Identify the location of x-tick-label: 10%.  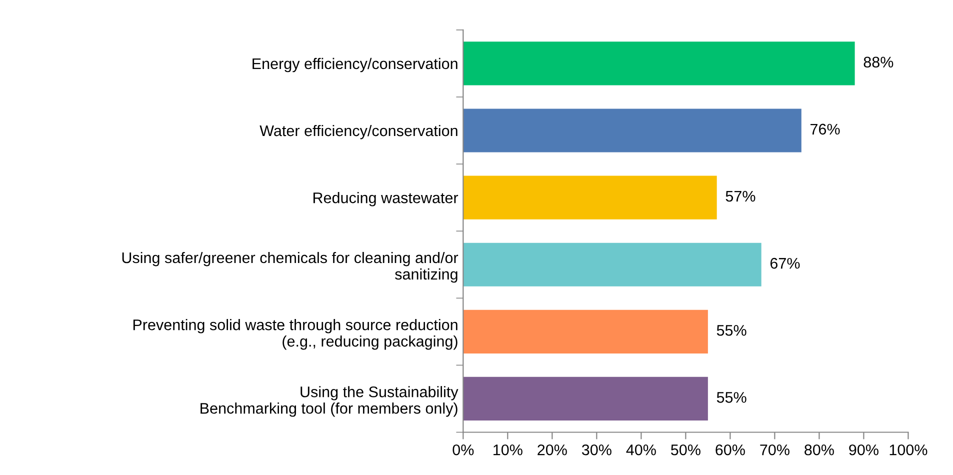
(508, 450).